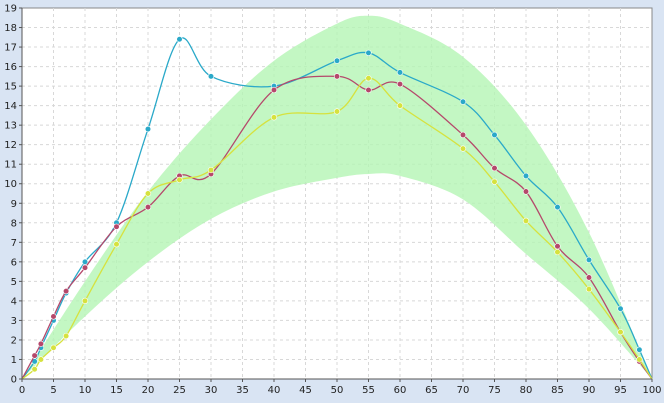  I want to click on x-tick-label: 10, so click(85, 390).